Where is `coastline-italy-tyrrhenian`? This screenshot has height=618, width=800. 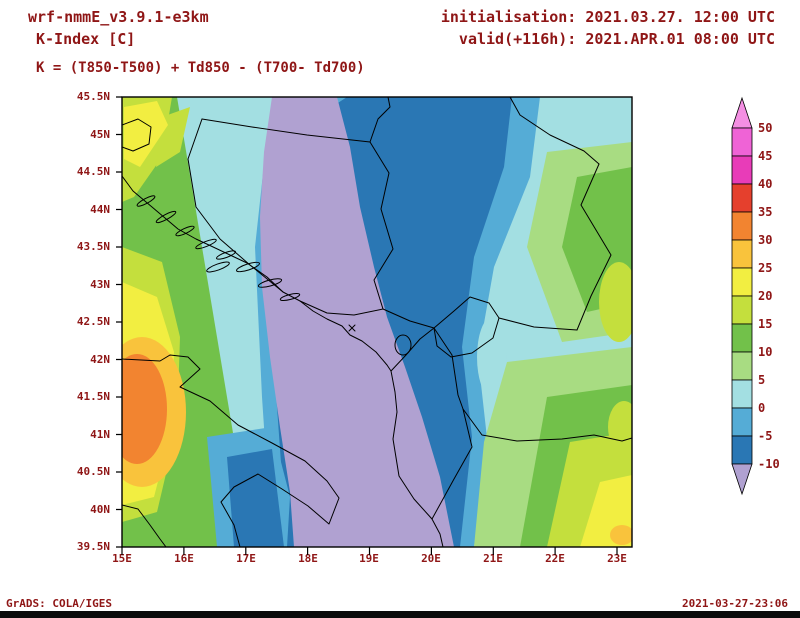 coastline-italy-tyrrhenian is located at coordinates (144, 525).